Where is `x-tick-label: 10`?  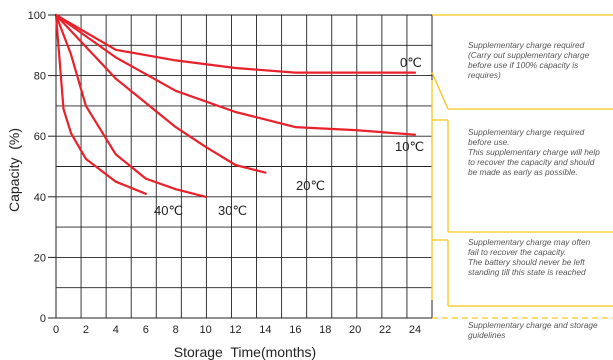 x-tick-label: 10 is located at coordinates (205, 330).